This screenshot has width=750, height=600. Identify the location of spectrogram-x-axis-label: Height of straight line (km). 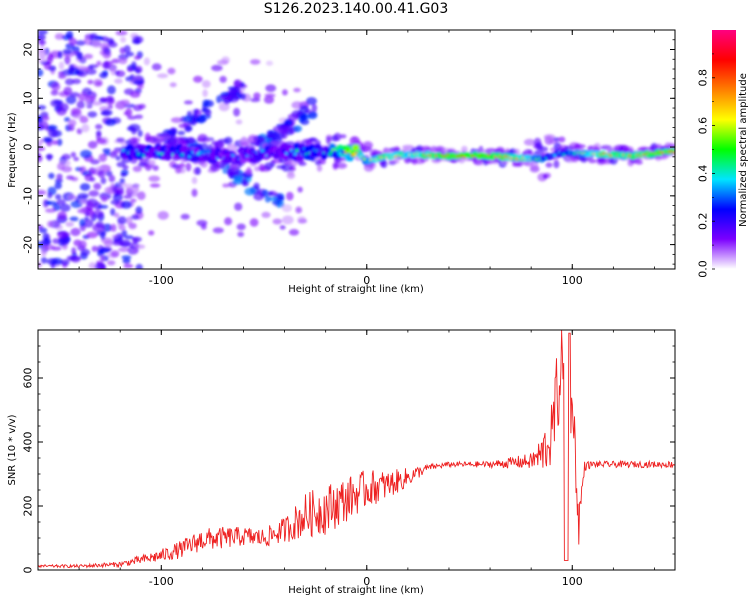
(356, 289).